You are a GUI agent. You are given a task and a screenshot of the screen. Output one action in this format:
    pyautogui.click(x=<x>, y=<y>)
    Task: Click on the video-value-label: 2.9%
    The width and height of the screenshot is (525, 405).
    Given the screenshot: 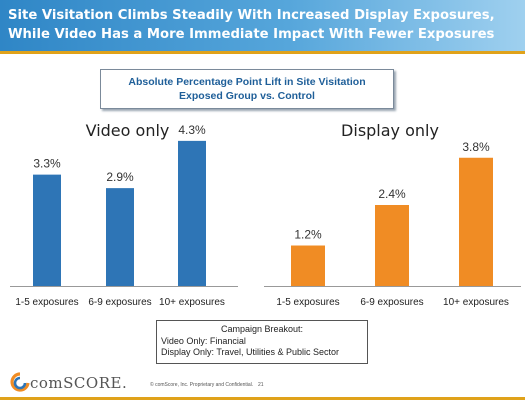 What is the action you would take?
    pyautogui.click(x=120, y=177)
    